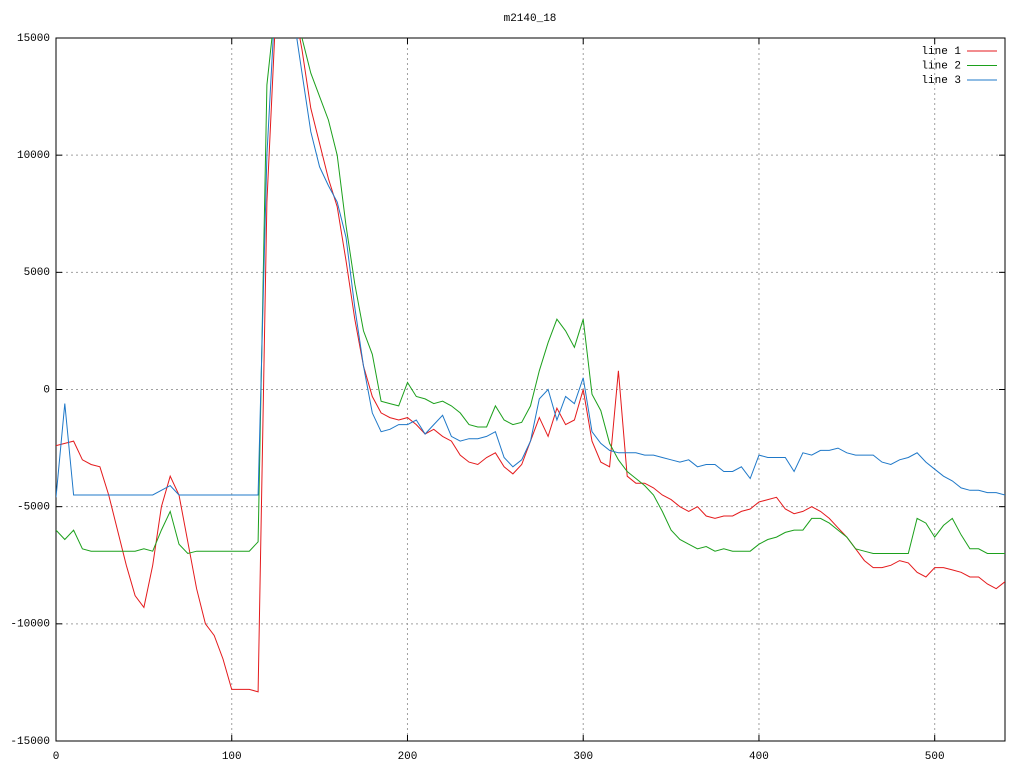 Image resolution: width=1024 pixels, height=768 pixels. Describe the element at coordinates (30, 742) in the screenshot. I see `y-tick-label: -15000` at that location.